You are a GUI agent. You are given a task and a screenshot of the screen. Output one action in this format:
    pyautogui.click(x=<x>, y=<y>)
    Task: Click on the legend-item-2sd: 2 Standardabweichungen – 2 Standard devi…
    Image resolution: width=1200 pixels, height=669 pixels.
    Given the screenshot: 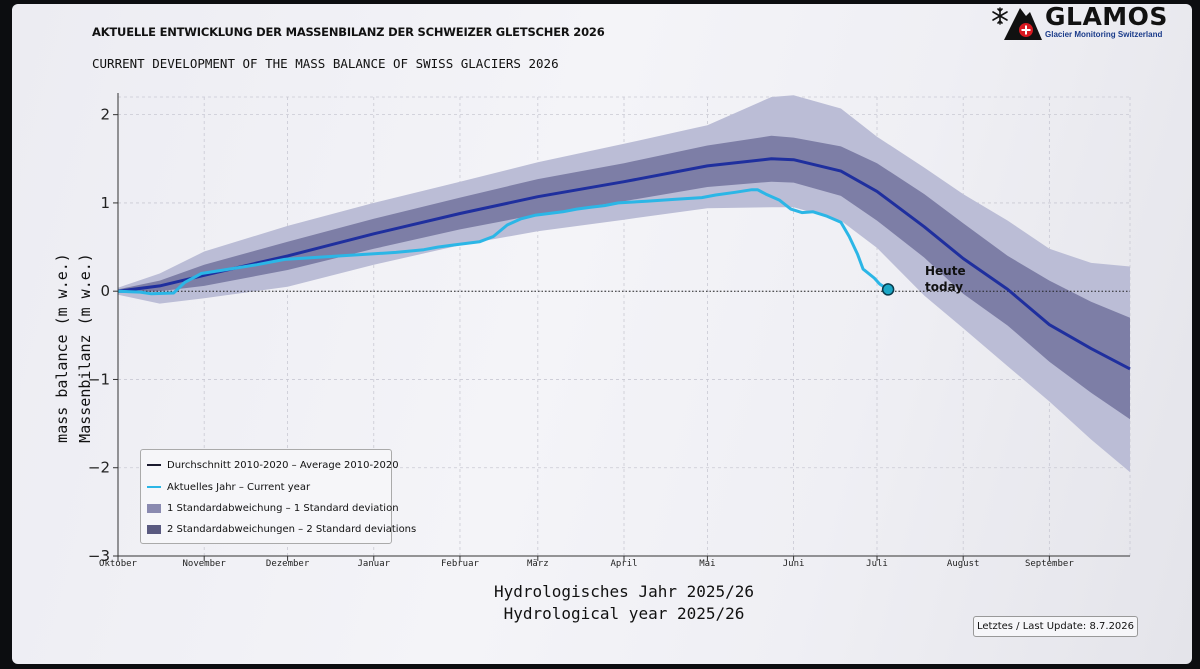 What is the action you would take?
    pyautogui.click(x=281, y=529)
    